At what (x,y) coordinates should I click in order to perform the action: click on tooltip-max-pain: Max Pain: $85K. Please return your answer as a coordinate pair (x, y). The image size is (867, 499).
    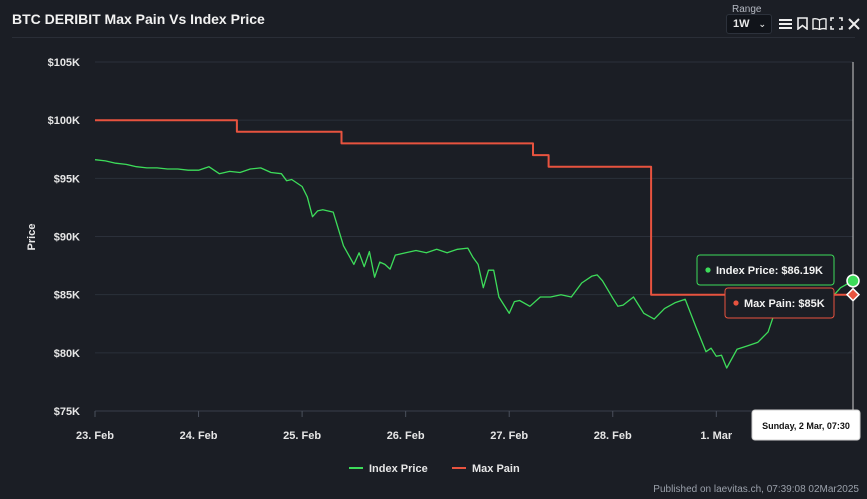
    Looking at the image, I should click on (779, 303).